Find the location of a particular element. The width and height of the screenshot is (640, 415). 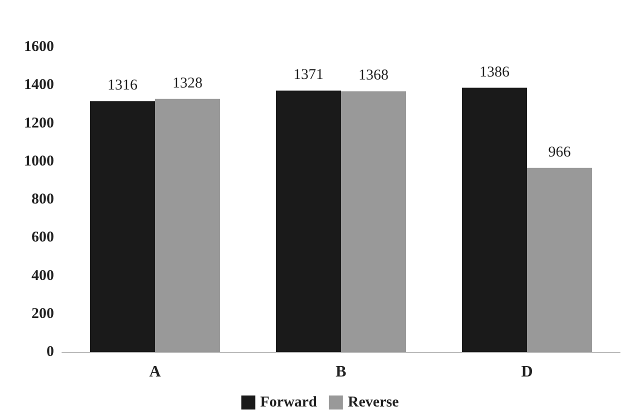

x-tick-label: B is located at coordinates (341, 372).